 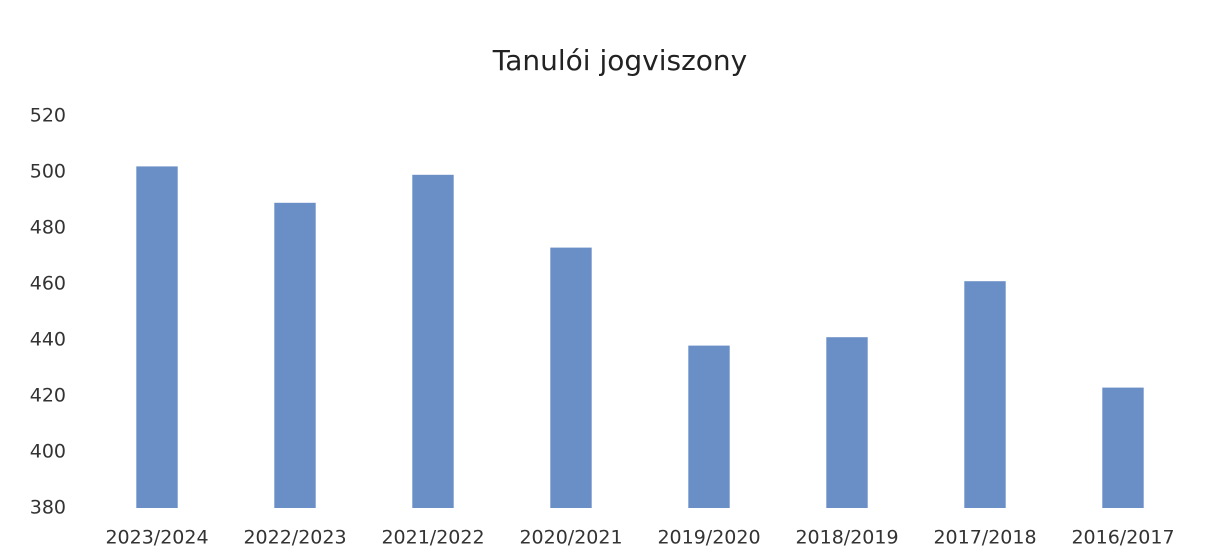 I want to click on y-tick-label: 460, so click(x=48, y=284).